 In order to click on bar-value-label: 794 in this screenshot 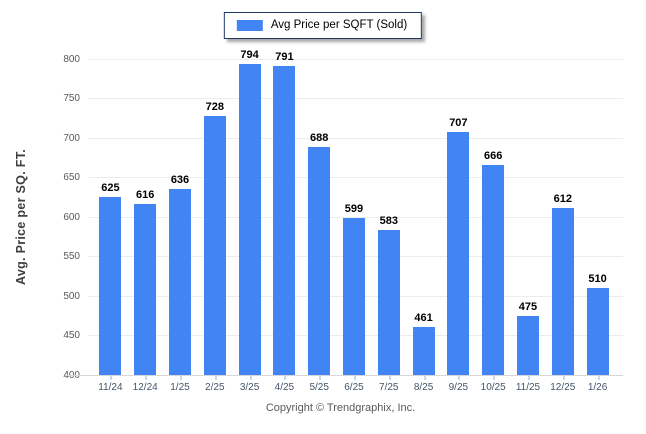, I will do `click(249, 54)`.